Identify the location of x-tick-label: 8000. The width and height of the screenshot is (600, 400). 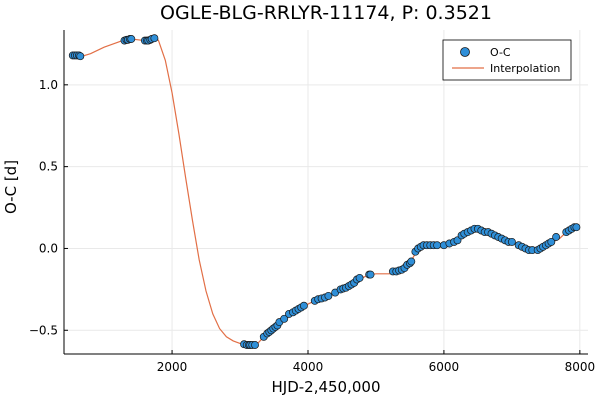
(580, 367).